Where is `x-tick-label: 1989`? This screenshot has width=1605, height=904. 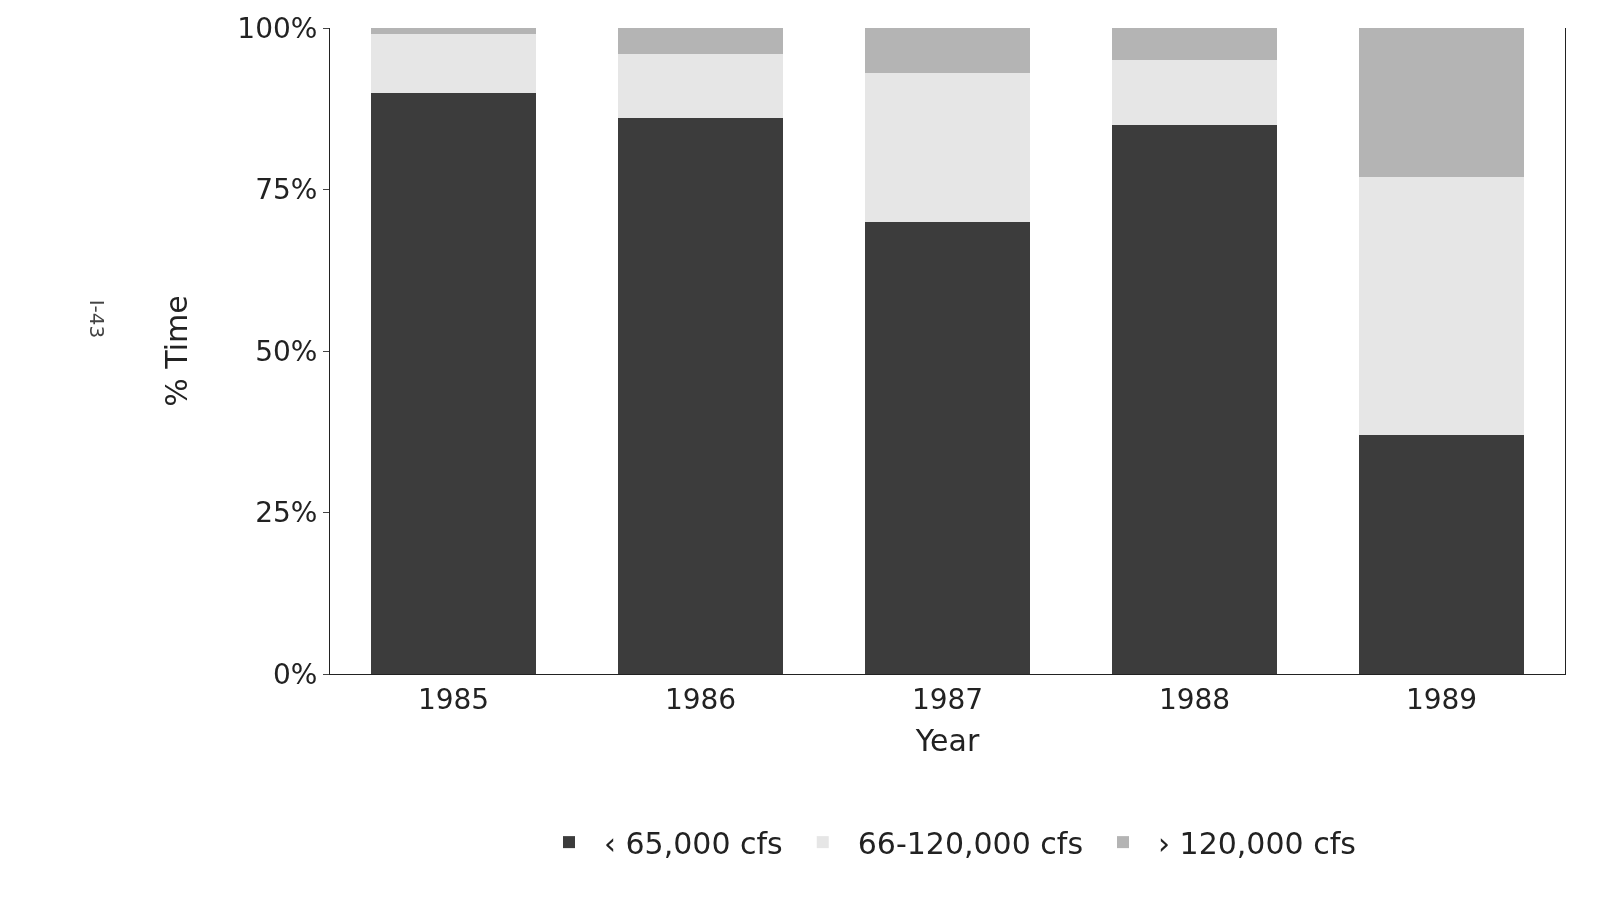
x-tick-label: 1989 is located at coordinates (1441, 699).